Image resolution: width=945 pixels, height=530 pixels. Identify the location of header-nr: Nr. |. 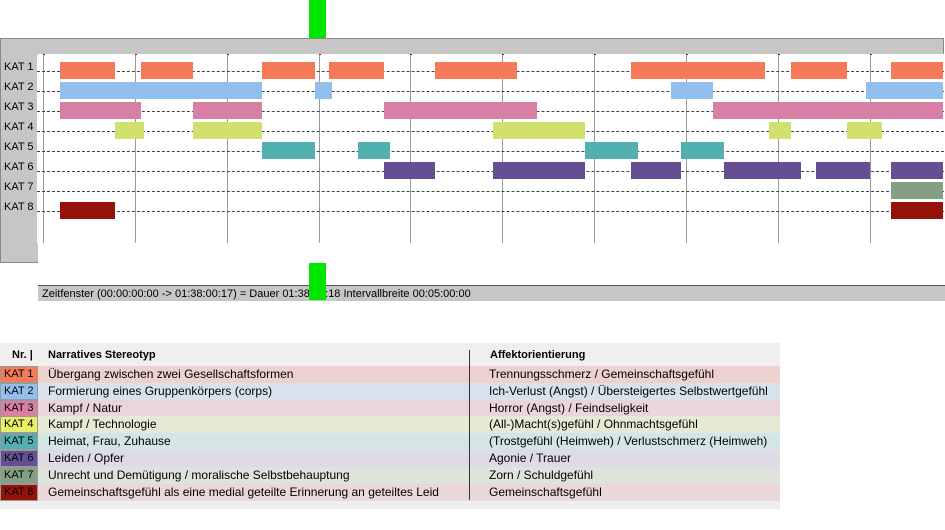
(22, 355).